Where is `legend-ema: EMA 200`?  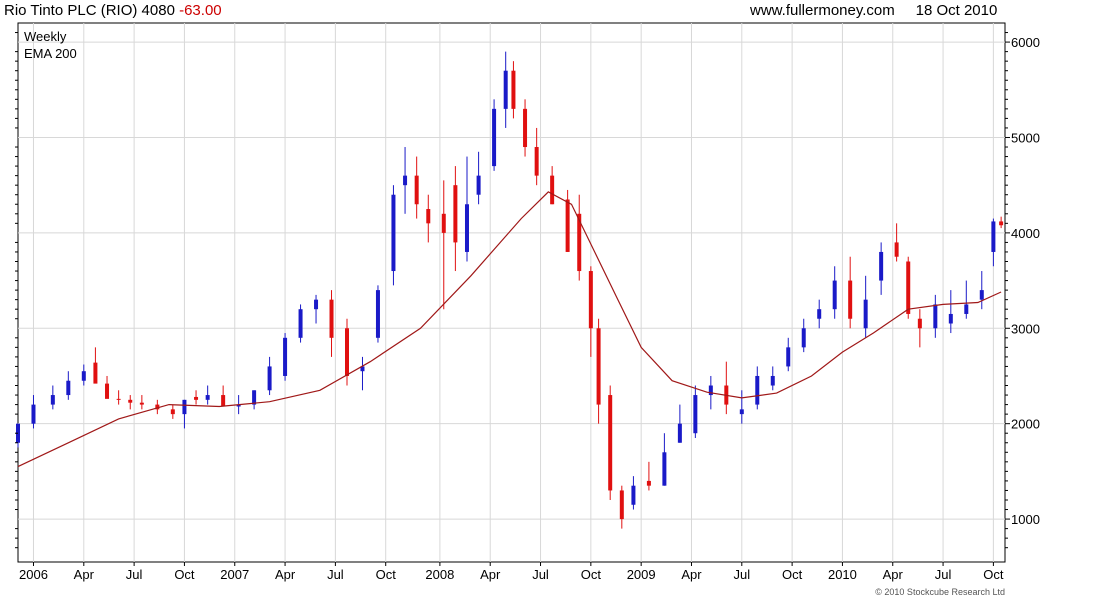 legend-ema: EMA 200 is located at coordinates (50, 53).